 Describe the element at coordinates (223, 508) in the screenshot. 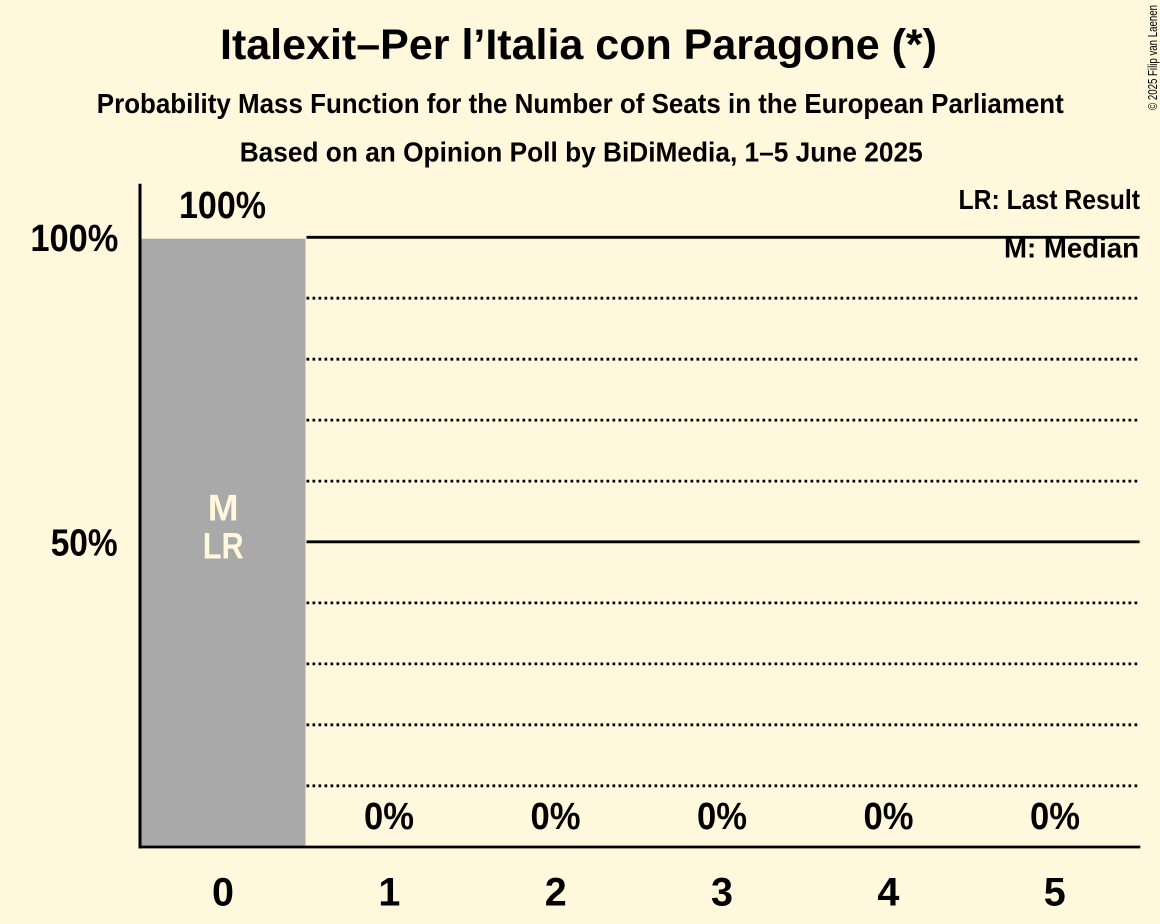

I see `svg-text: M` at that location.